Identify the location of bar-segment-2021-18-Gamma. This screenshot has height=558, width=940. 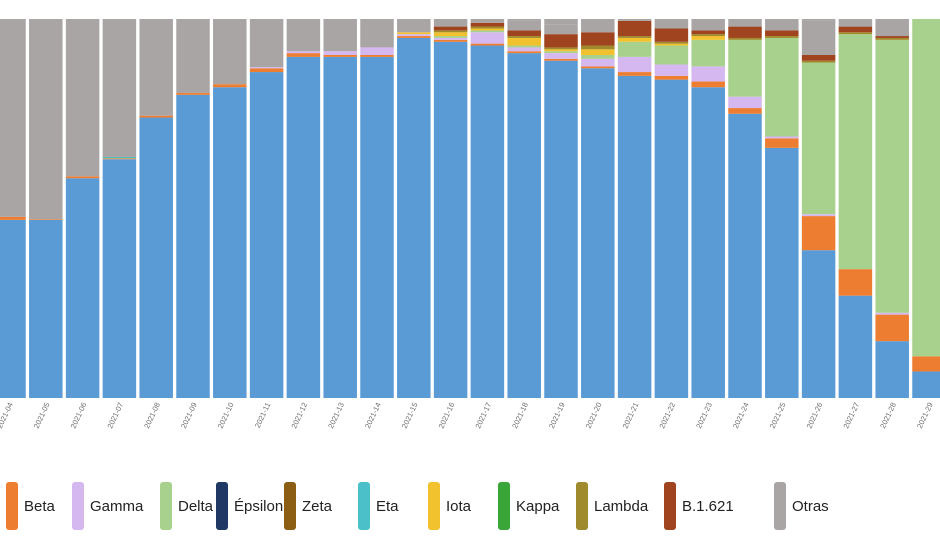
(524, 49).